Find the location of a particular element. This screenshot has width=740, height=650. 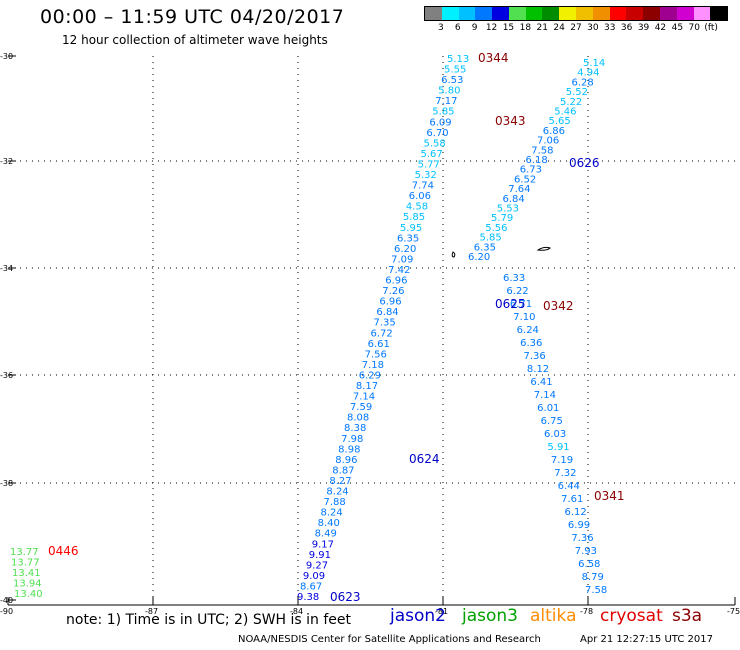

swh-value-0344: 7.98 is located at coordinates (352, 439).